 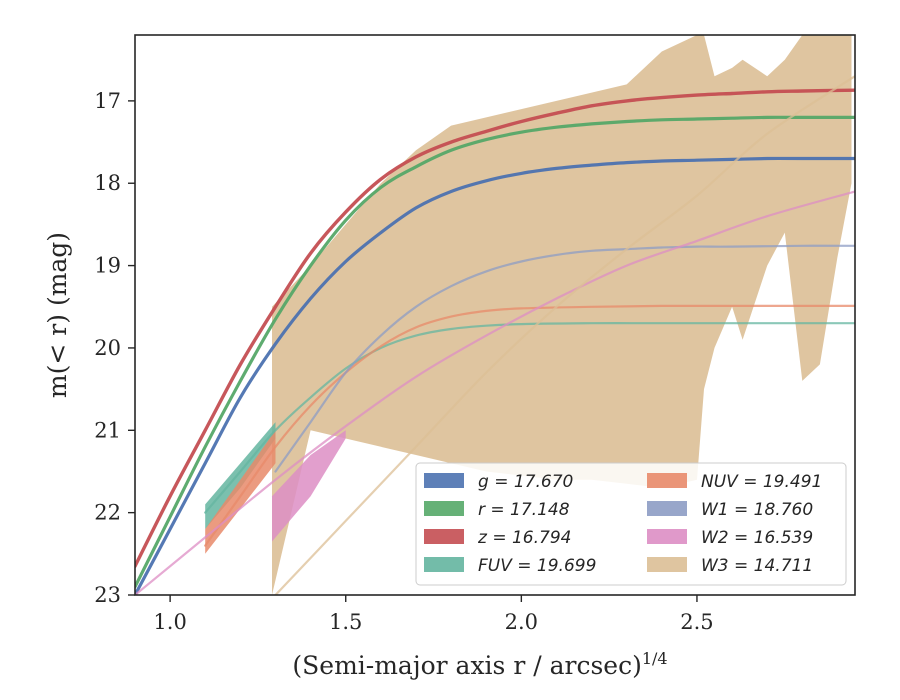 What do you see at coordinates (667, 536) in the screenshot?
I see `legend-swatch-w2` at bounding box center [667, 536].